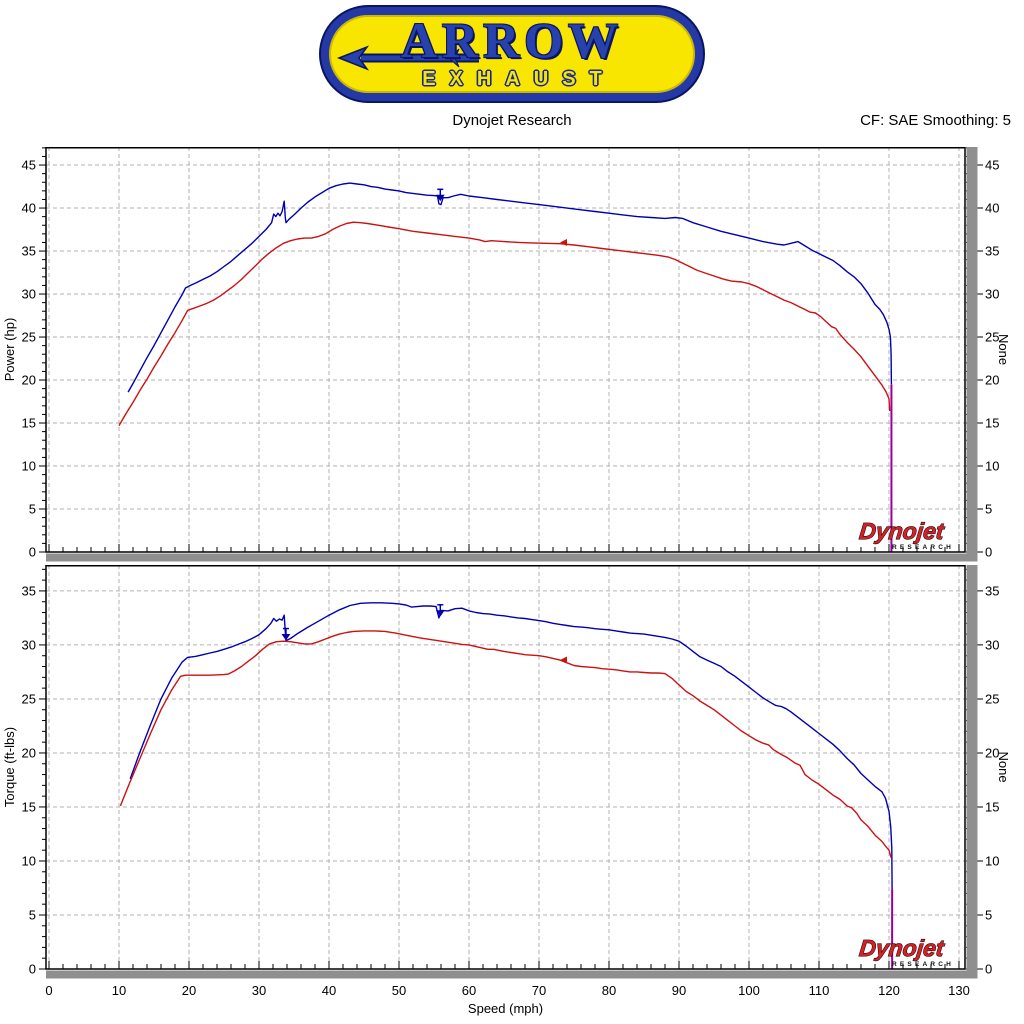  What do you see at coordinates (959, 990) in the screenshot?
I see `x-tick-label: 130` at bounding box center [959, 990].